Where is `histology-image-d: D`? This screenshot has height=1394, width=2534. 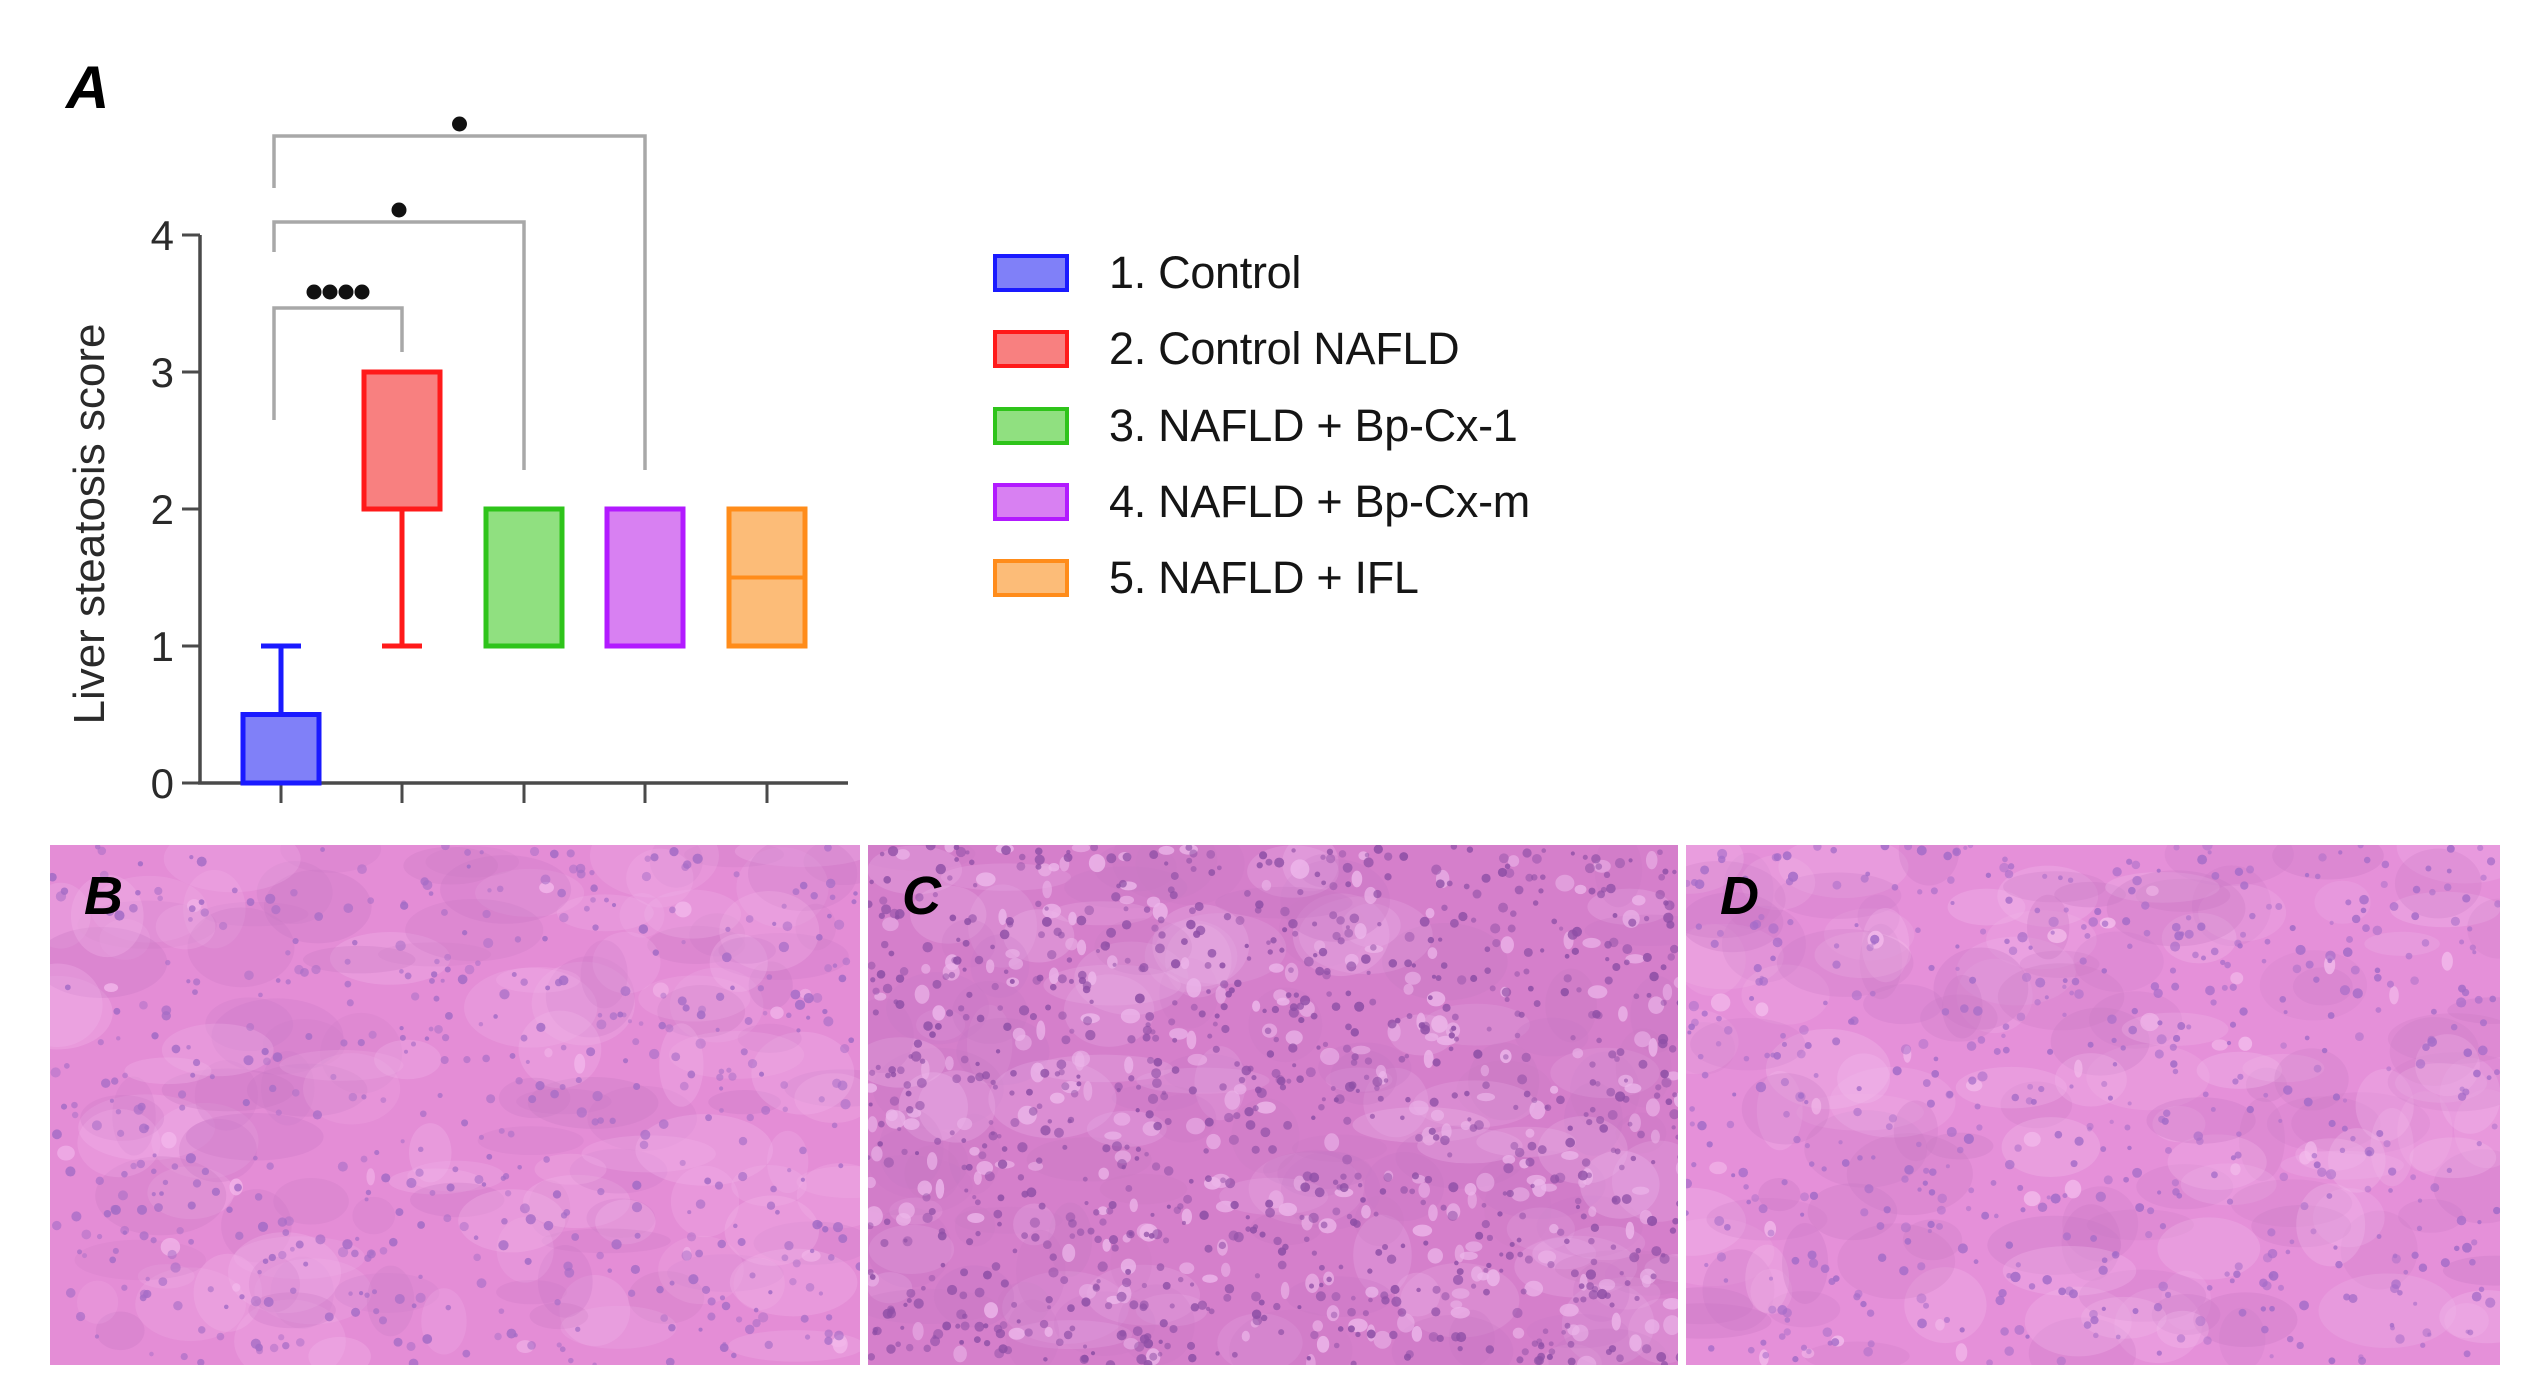 histology-image-d: D is located at coordinates (2093, 1105).